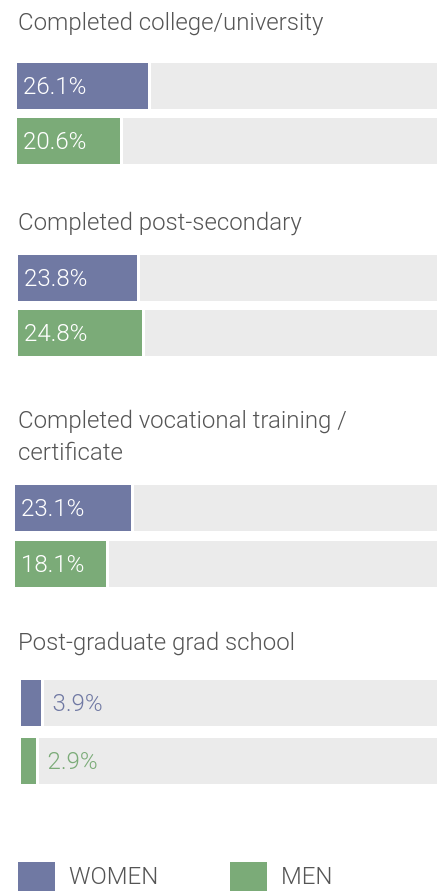  What do you see at coordinates (56, 278) in the screenshot?
I see `value-label: 23.8%` at bounding box center [56, 278].